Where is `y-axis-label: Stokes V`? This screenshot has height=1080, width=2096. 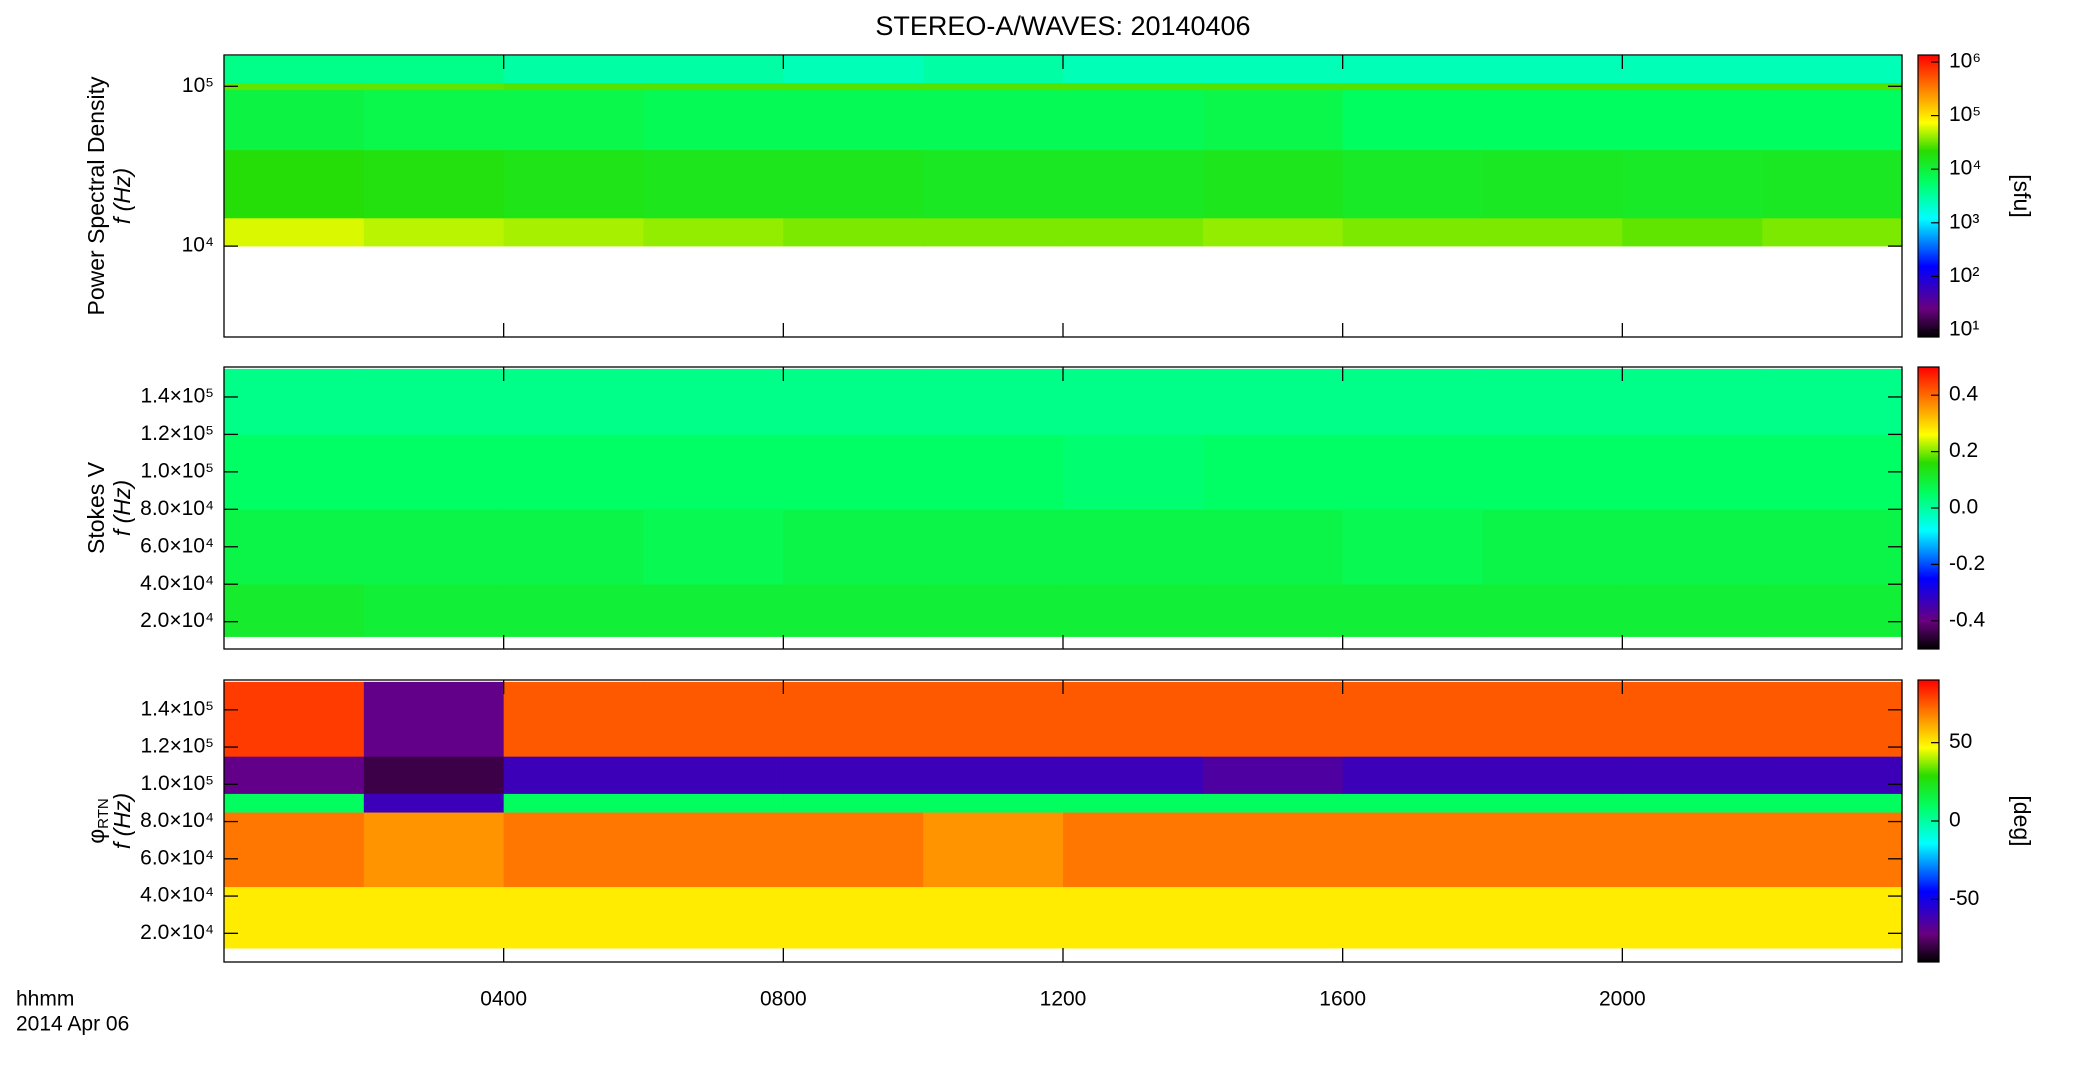 y-axis-label: Stokes V is located at coordinates (96, 507).